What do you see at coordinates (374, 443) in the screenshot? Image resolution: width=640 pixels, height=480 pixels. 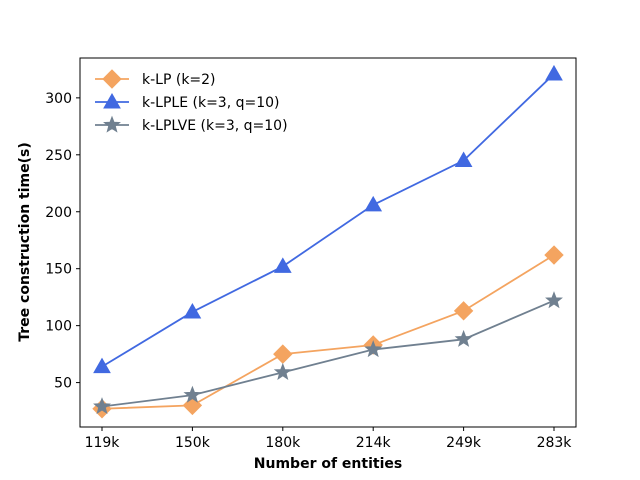 I see `x-tick-label: 214k` at bounding box center [374, 443].